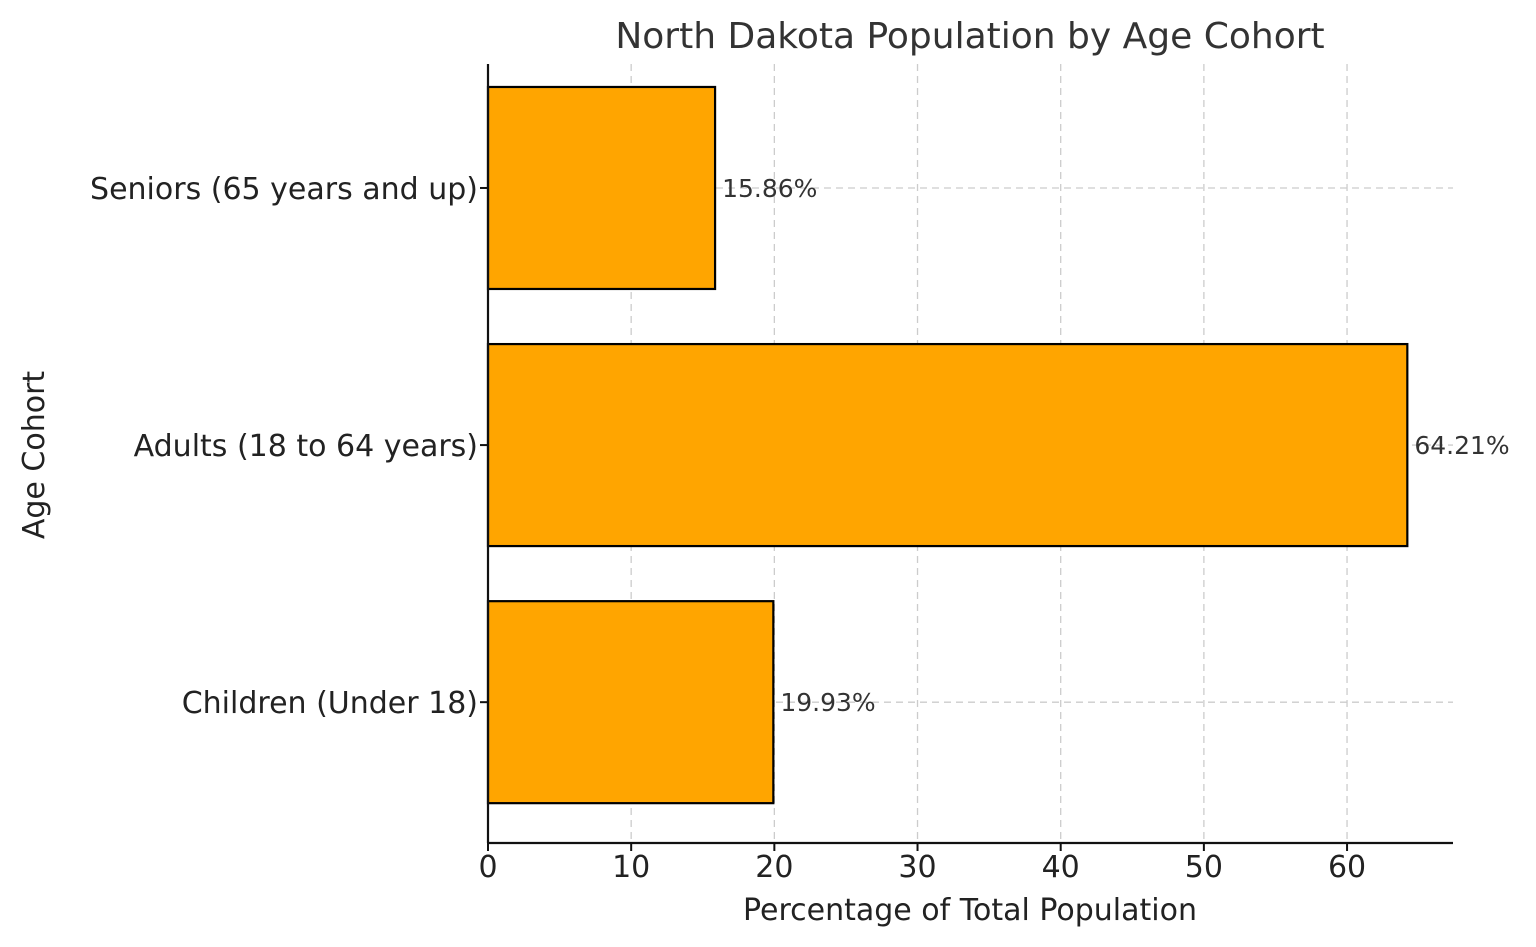 The width and height of the screenshot is (1536, 947). Describe the element at coordinates (487, 867) in the screenshot. I see `x-tick-label-0: 0` at that location.